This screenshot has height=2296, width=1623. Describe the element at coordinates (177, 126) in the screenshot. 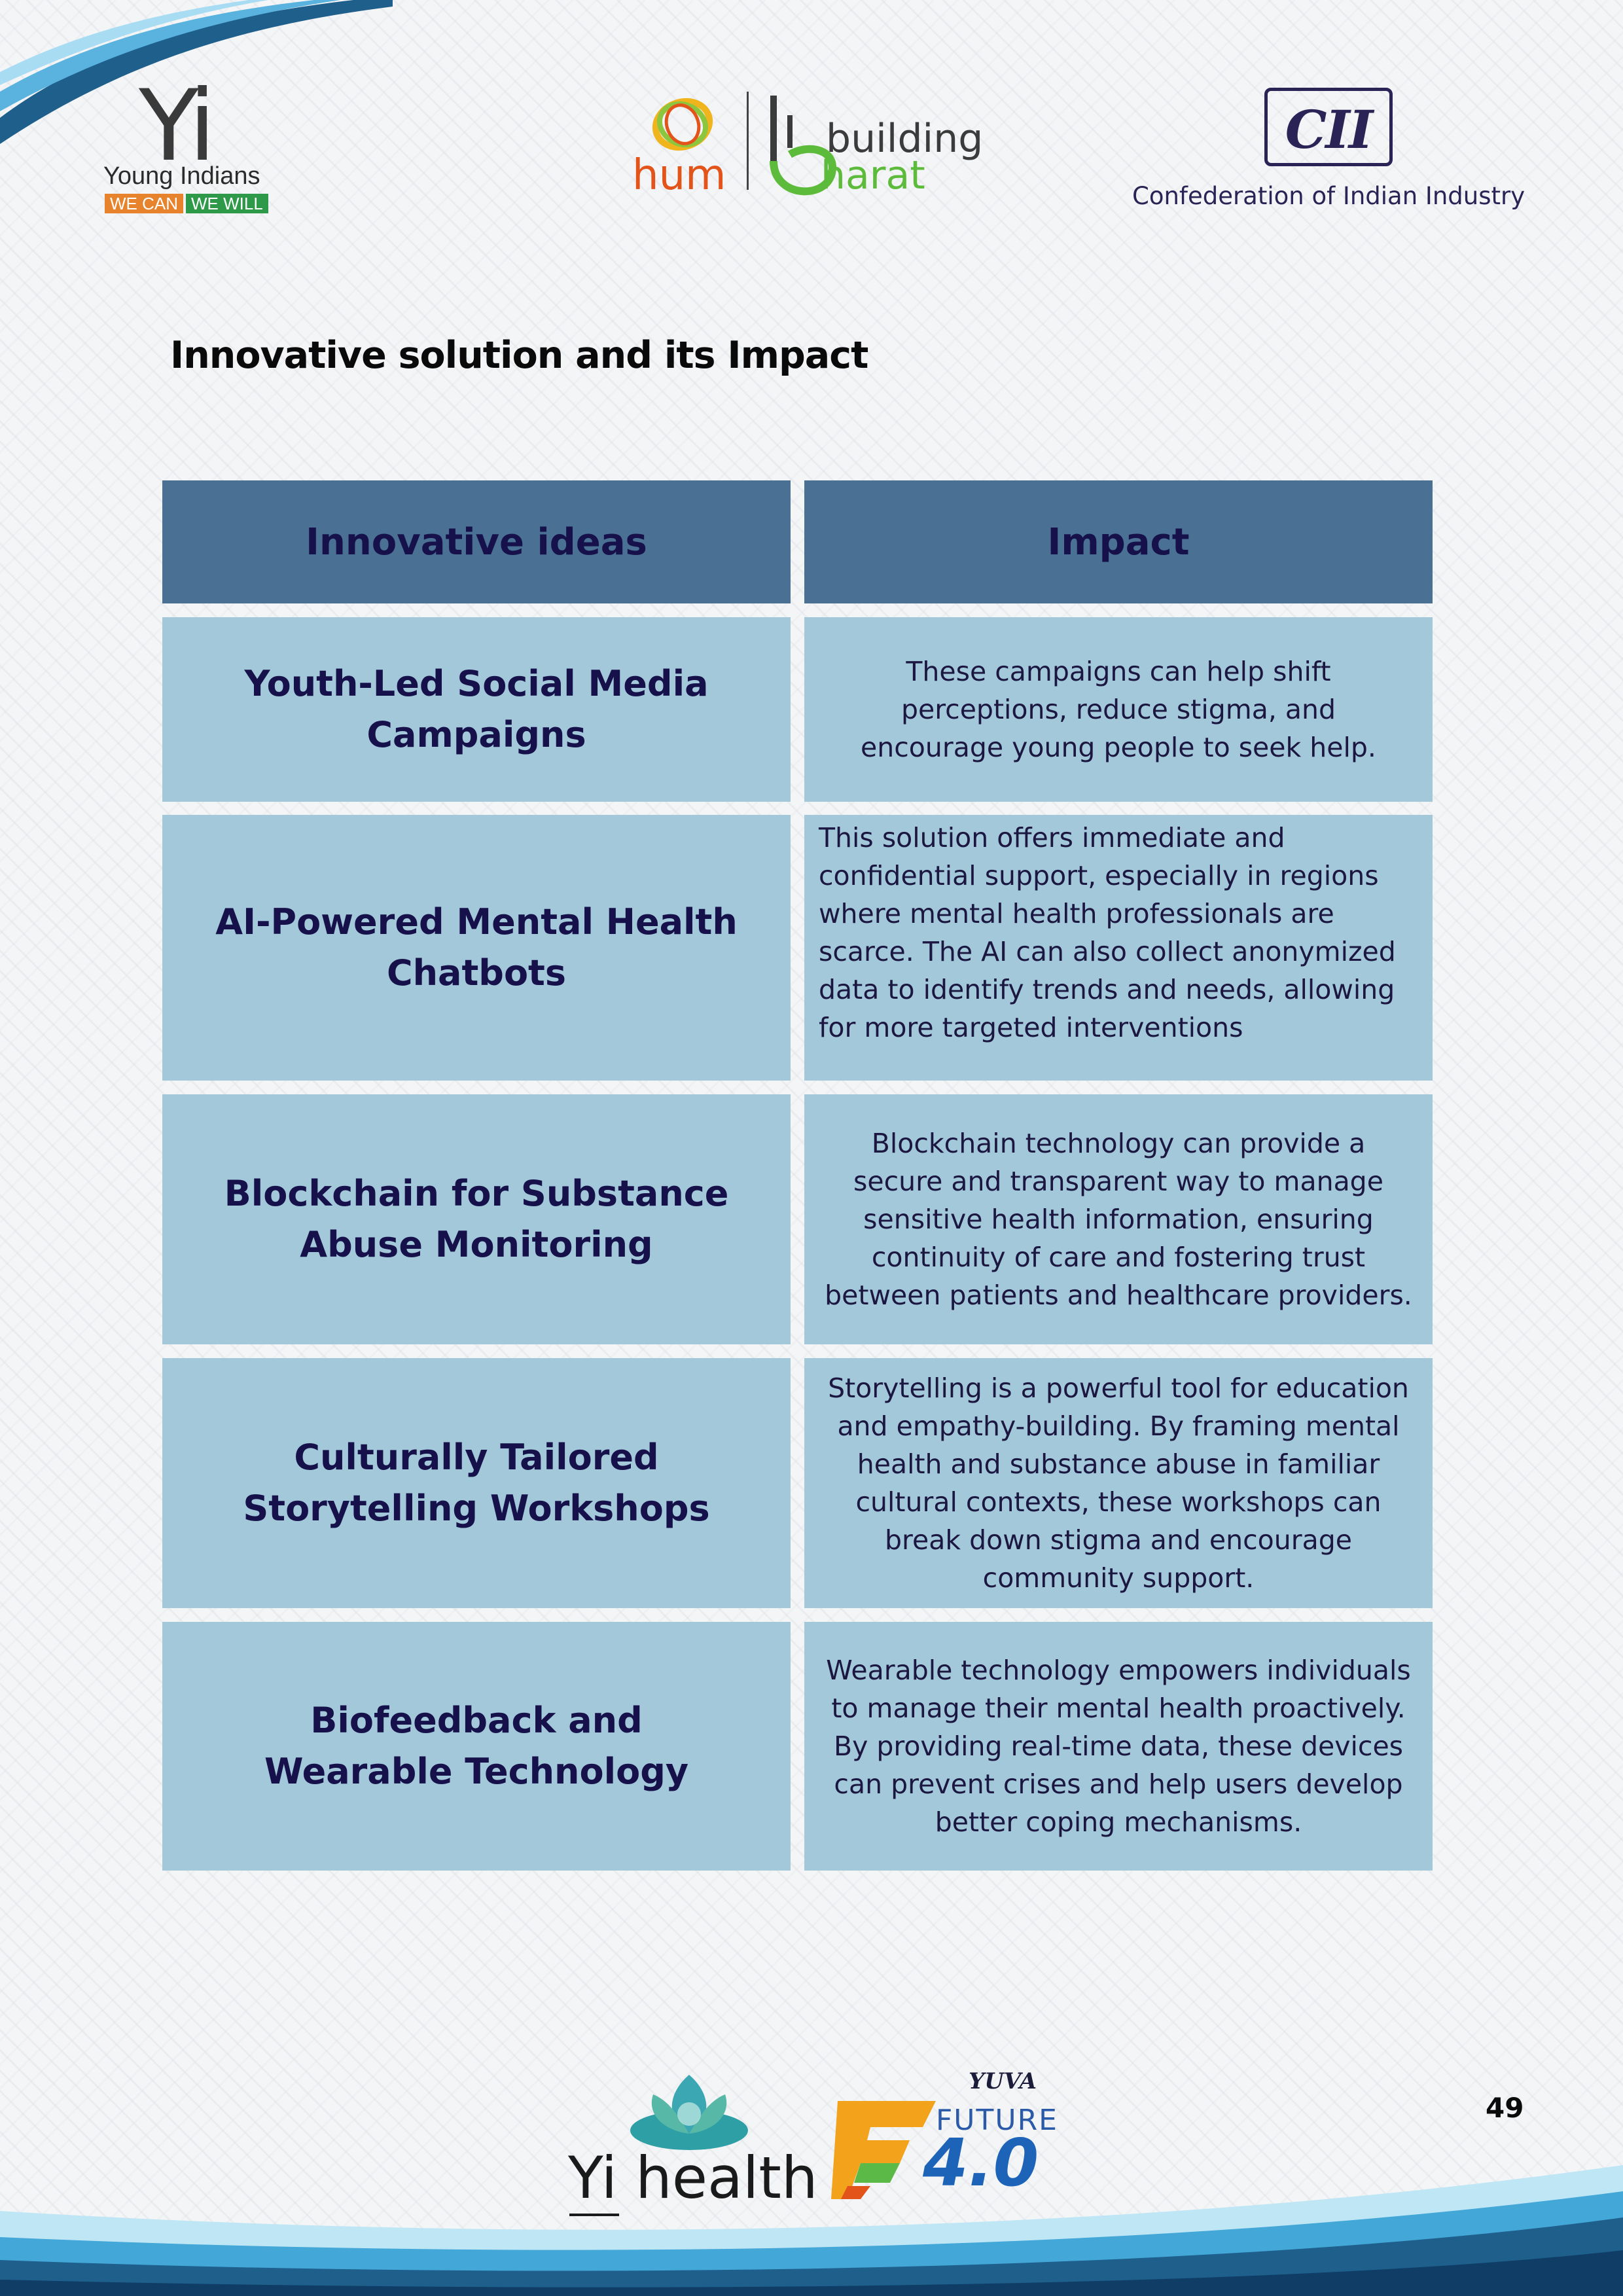

I see `yi-mark: Yi` at that location.